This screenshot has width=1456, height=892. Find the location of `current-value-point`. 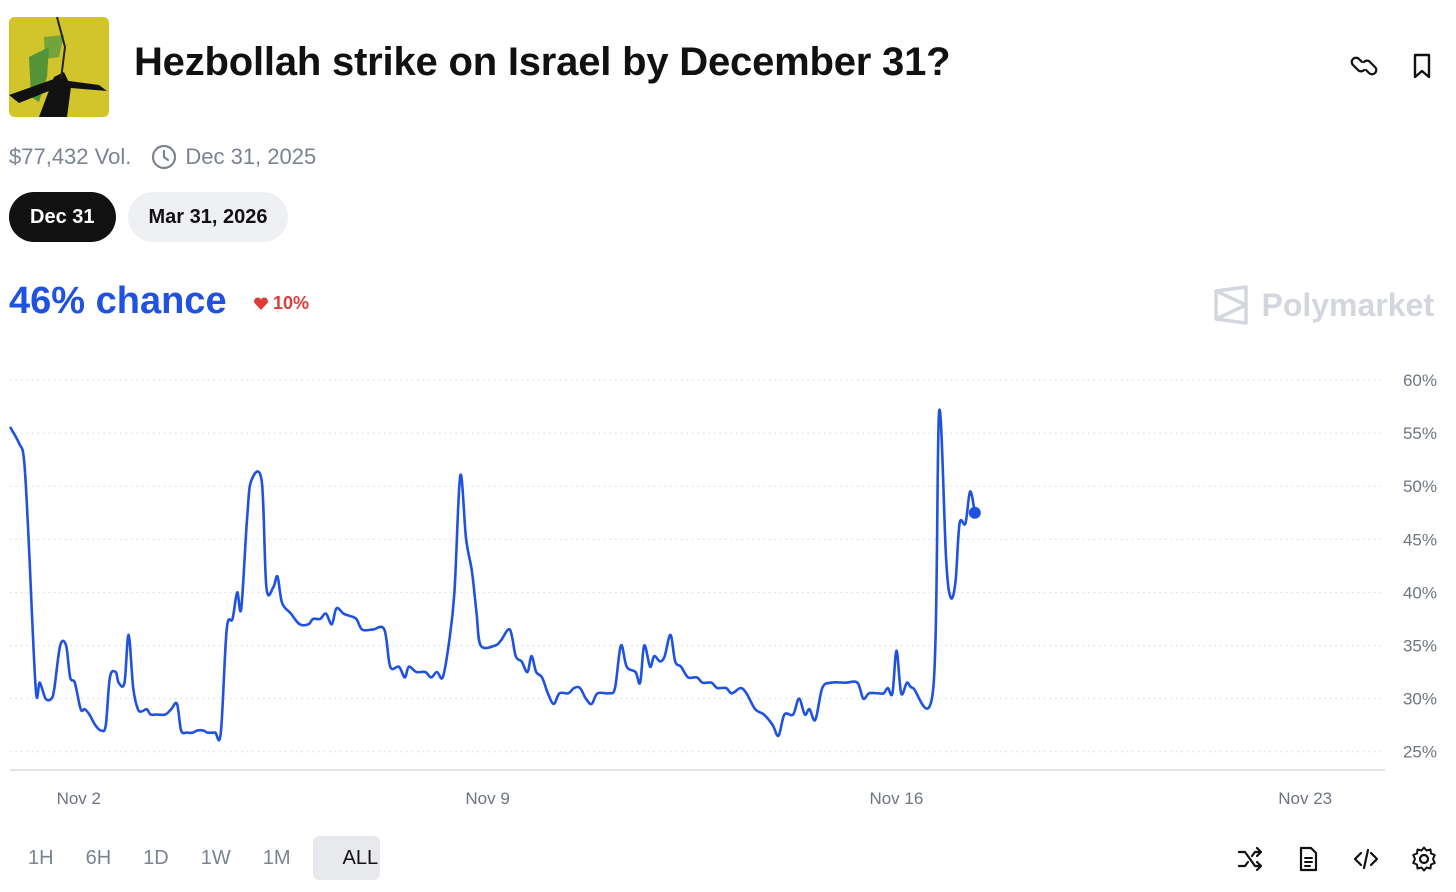

current-value-point is located at coordinates (974, 512).